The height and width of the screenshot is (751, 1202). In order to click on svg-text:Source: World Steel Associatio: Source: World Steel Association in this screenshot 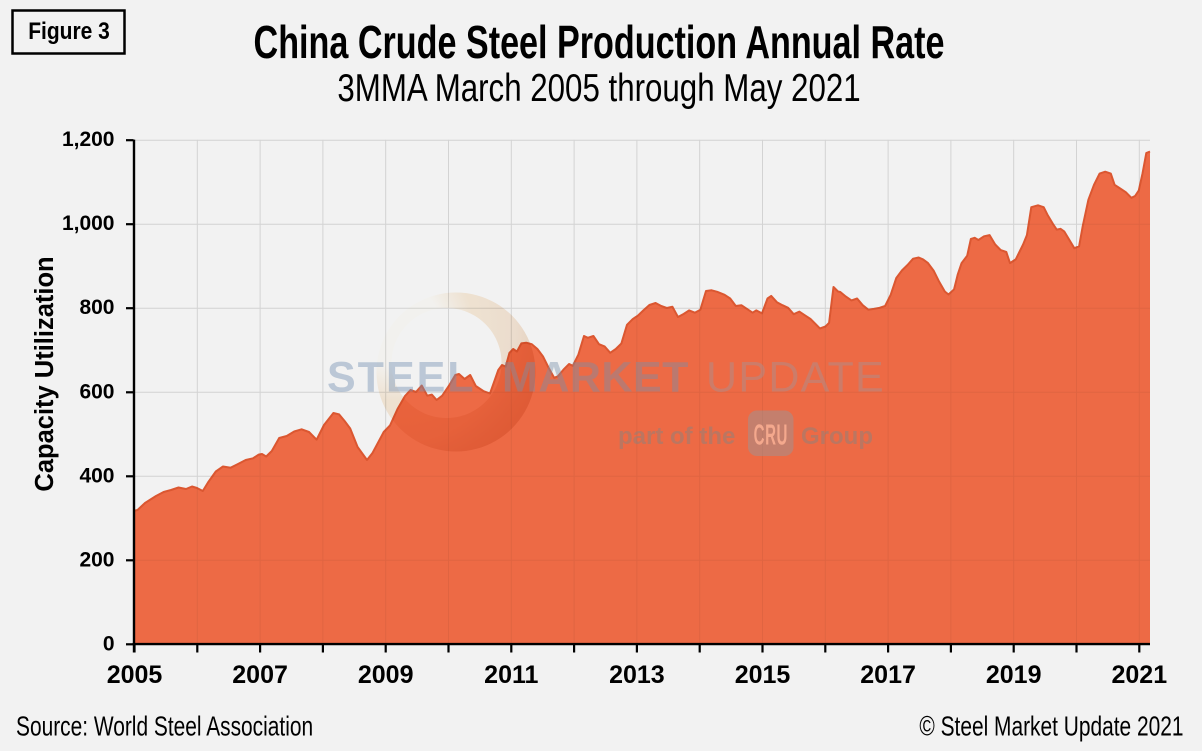, I will do `click(164, 727)`.